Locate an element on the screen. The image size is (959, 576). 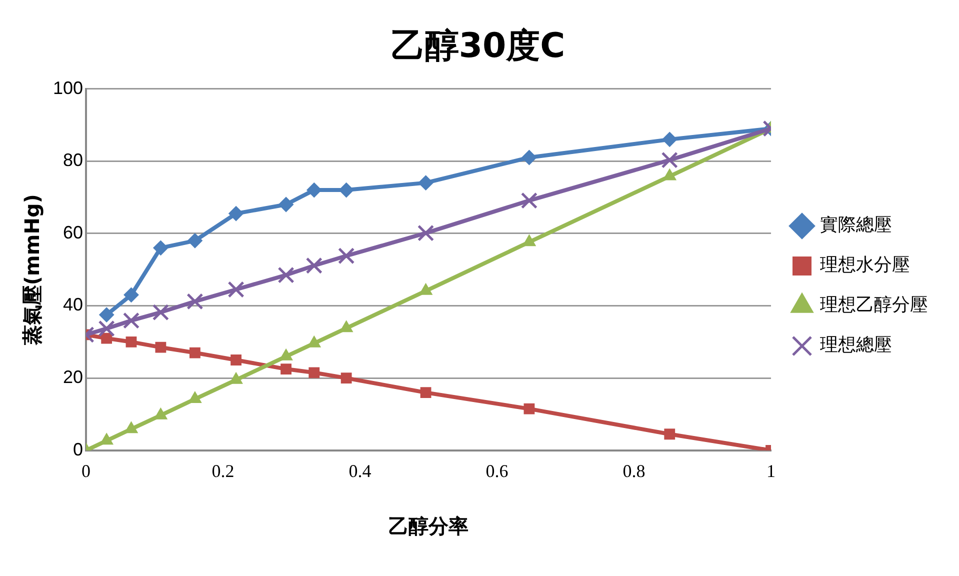
legend-label: 理想水分壓 is located at coordinates (865, 265).